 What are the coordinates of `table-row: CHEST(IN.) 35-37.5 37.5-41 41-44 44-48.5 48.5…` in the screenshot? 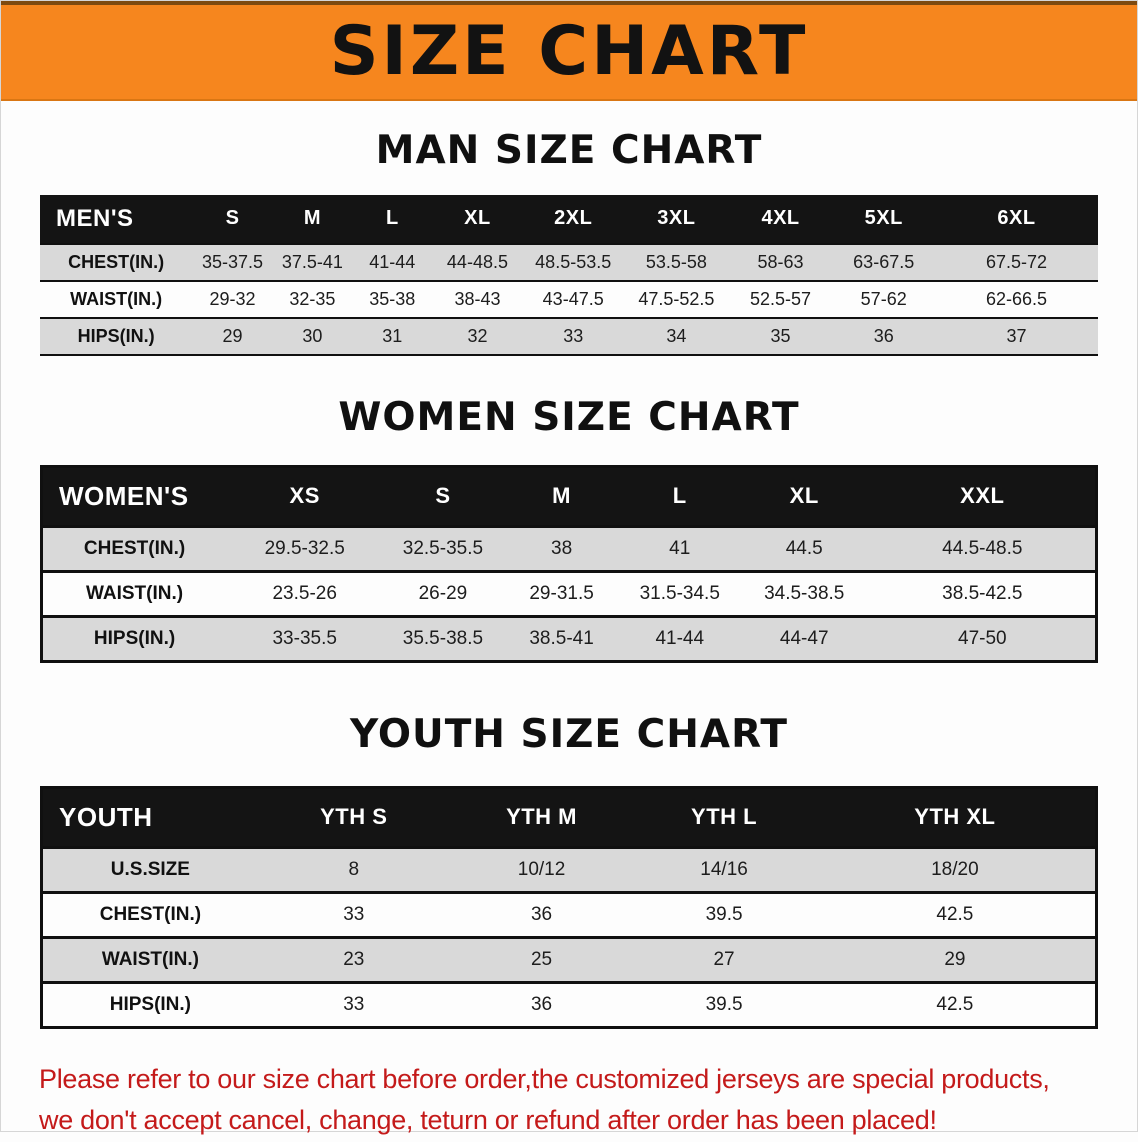 It's located at (569, 262).